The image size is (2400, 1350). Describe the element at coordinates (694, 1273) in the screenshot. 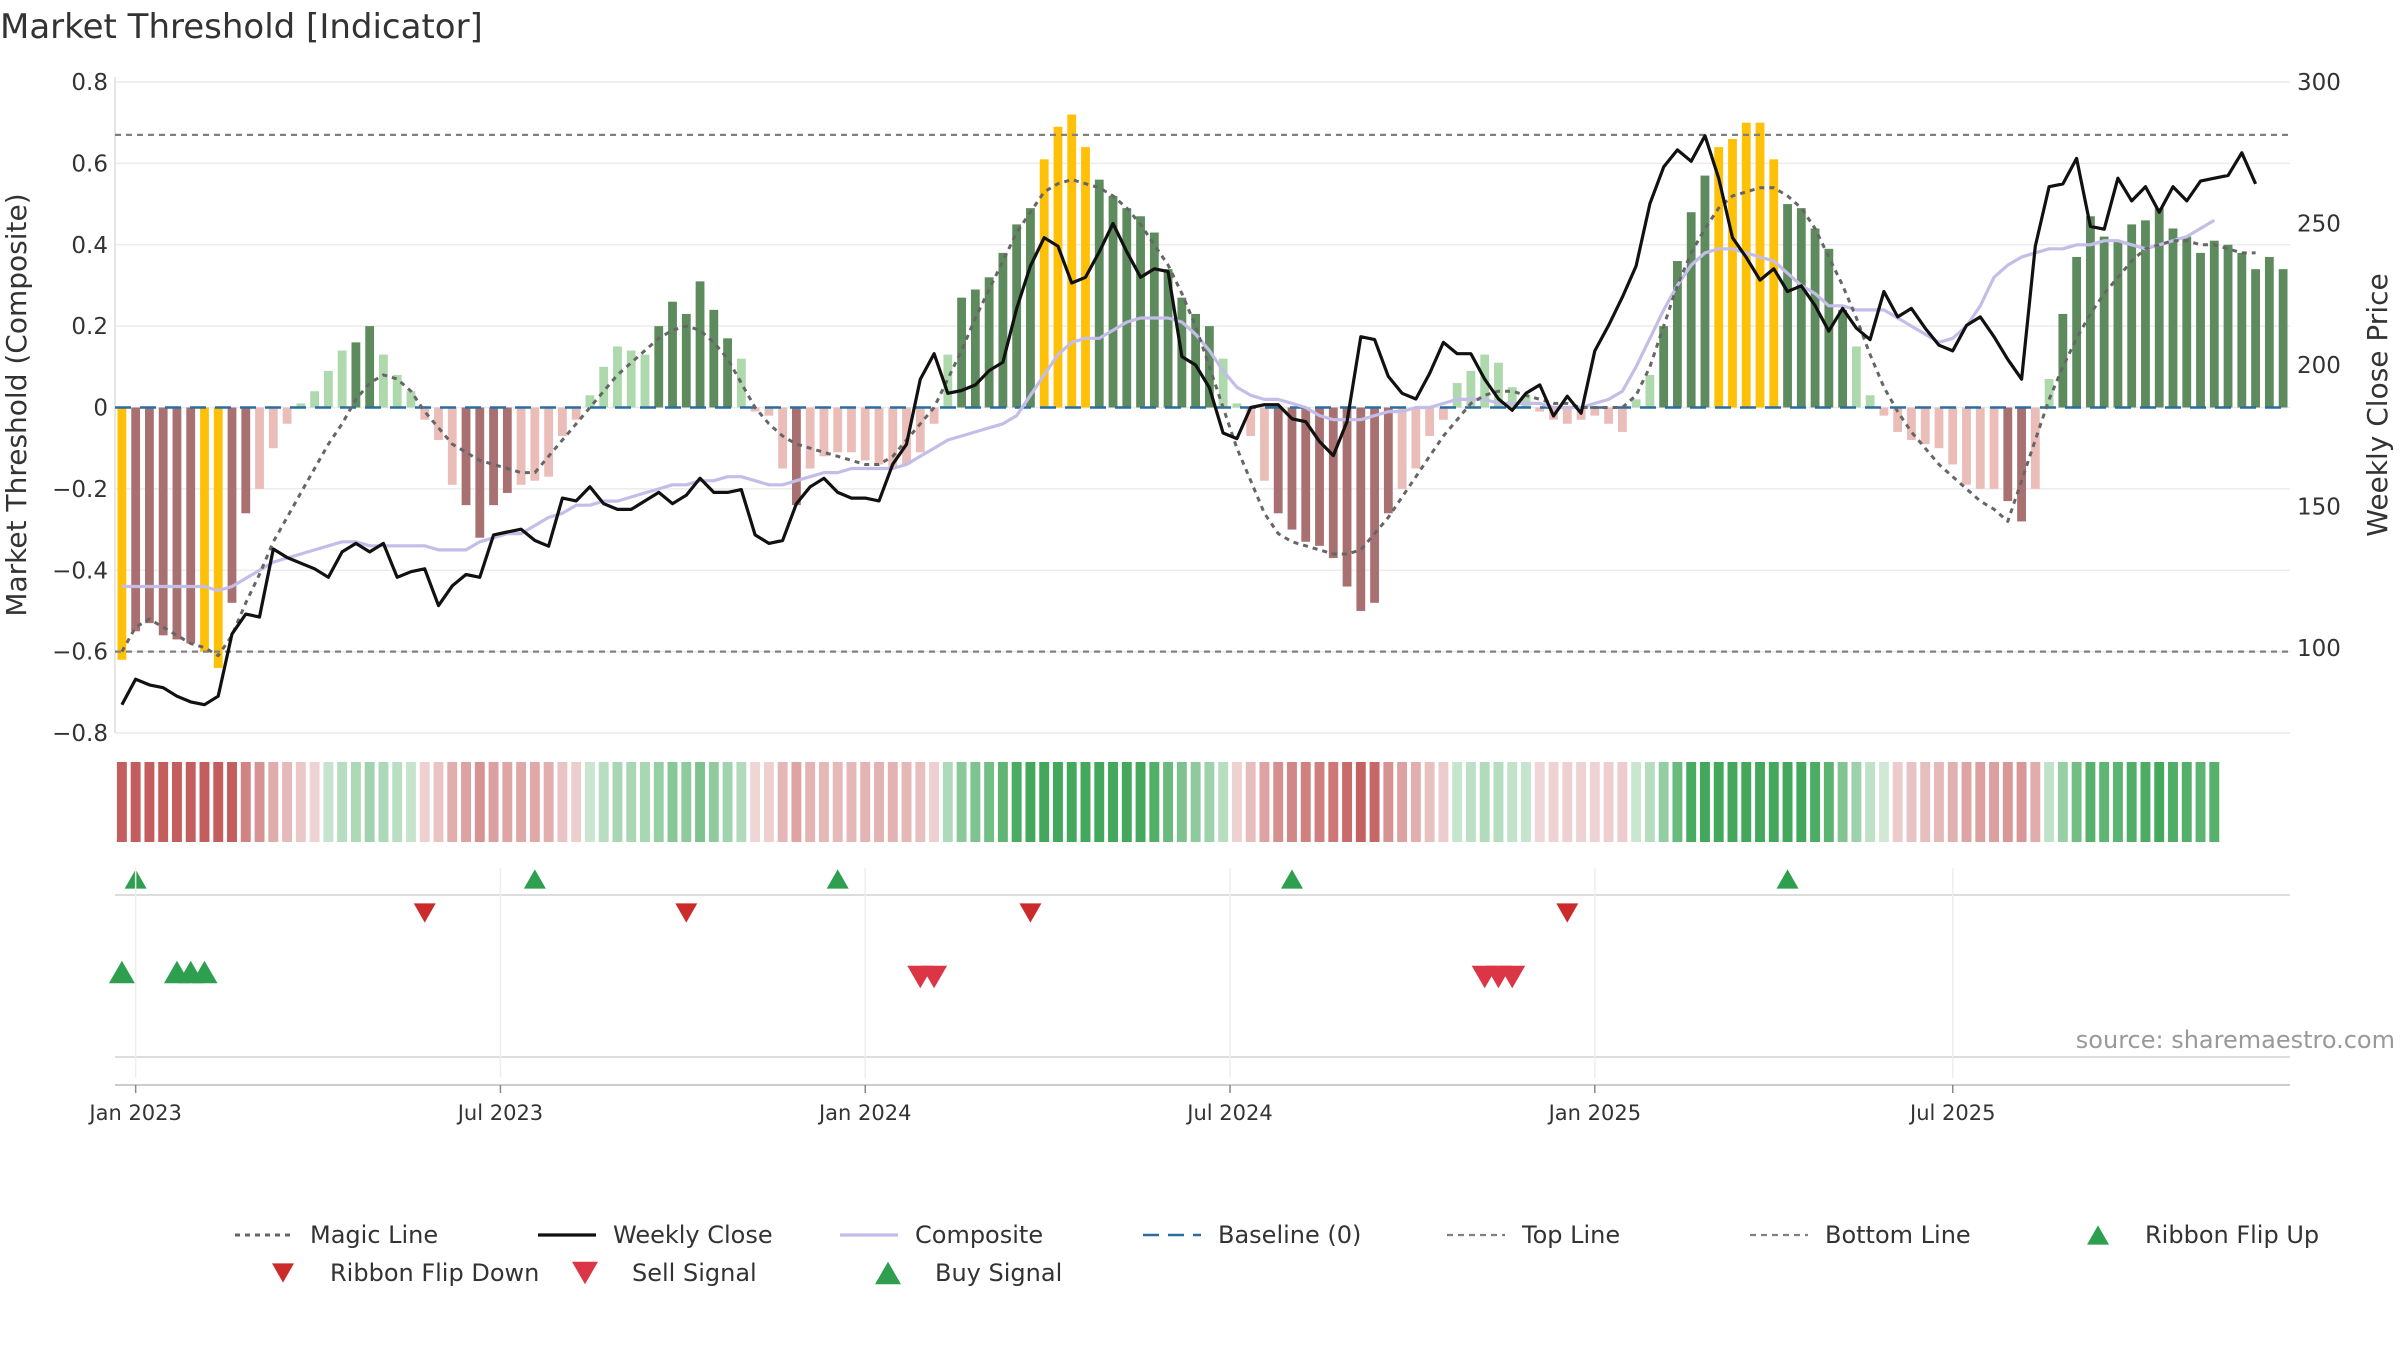

I see `legend-label-8: Sell Signal` at that location.